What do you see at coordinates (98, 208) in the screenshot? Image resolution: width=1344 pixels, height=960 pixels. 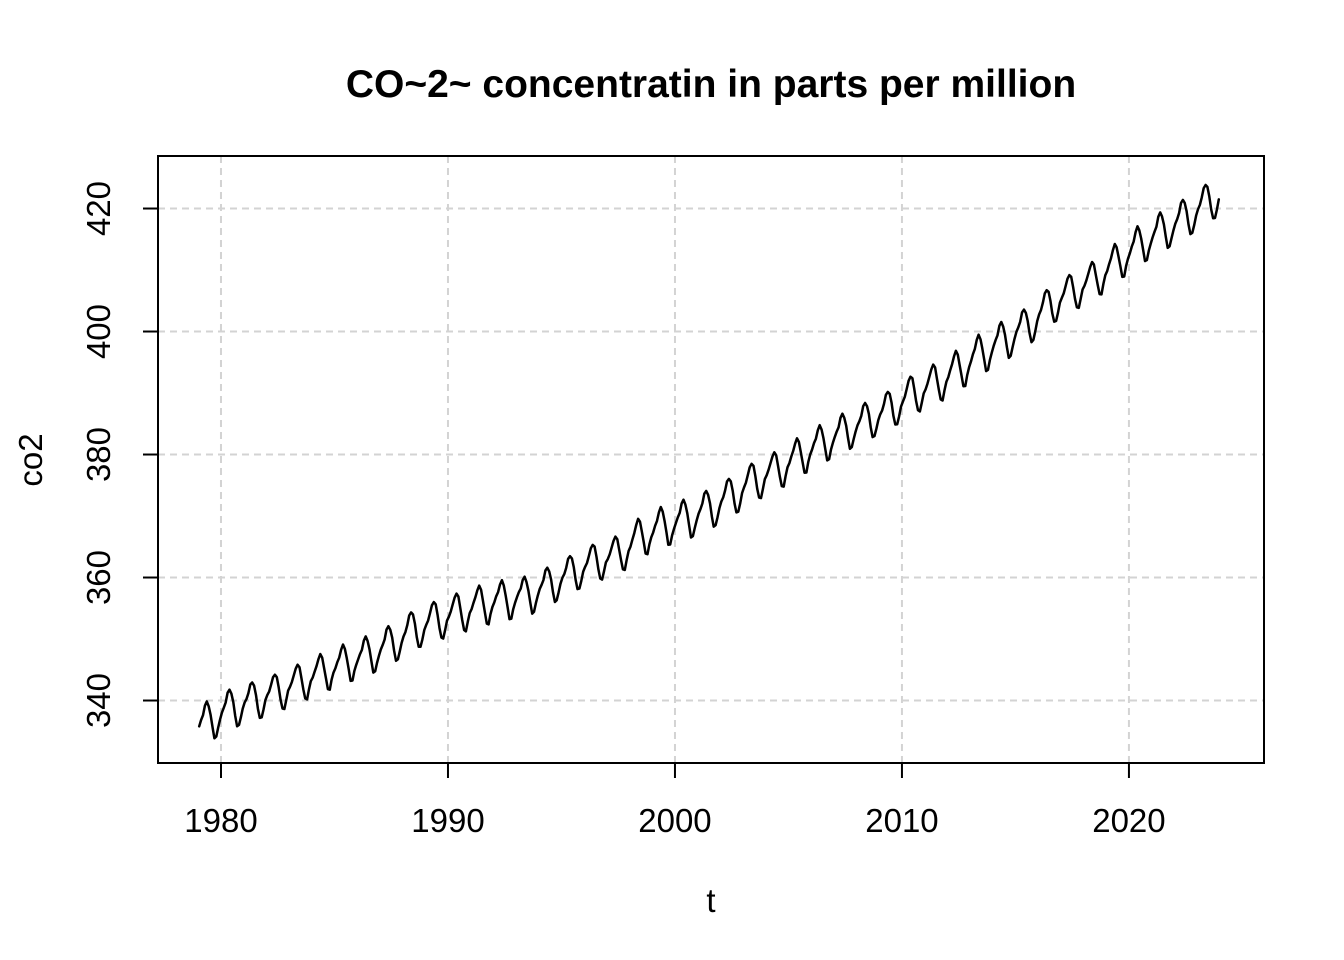 I see `y-tick-label: 420` at bounding box center [98, 208].